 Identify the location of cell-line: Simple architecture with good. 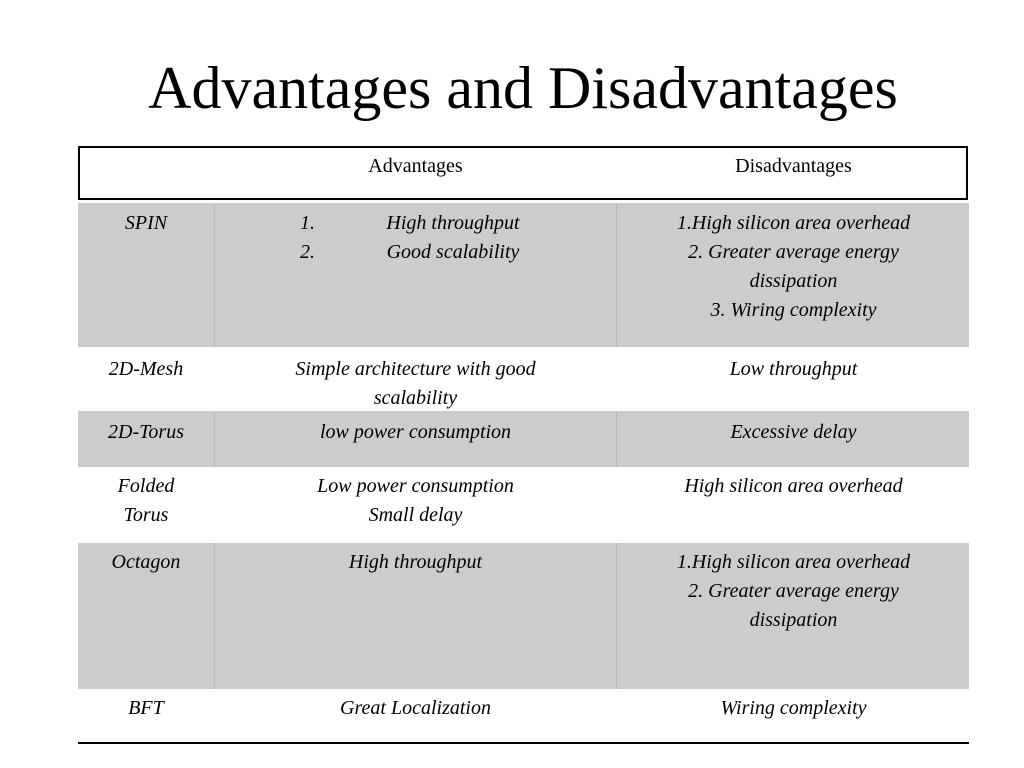
(415, 369).